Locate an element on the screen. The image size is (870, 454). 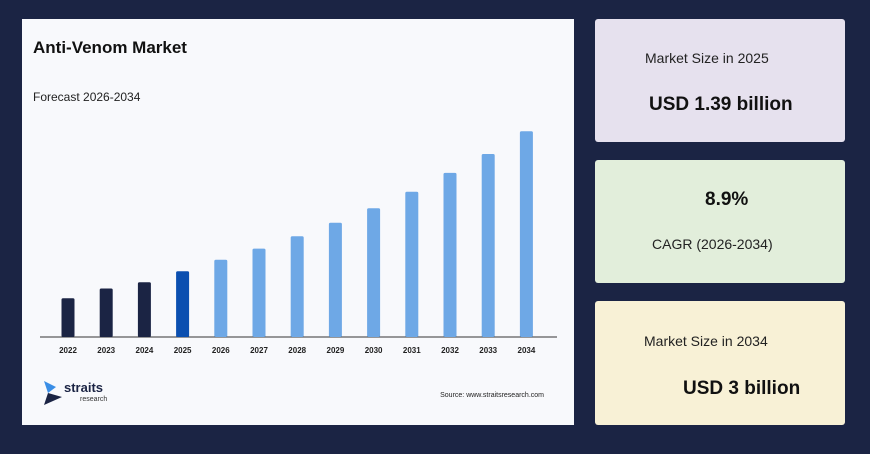
bar-2029 is located at coordinates (335, 279).